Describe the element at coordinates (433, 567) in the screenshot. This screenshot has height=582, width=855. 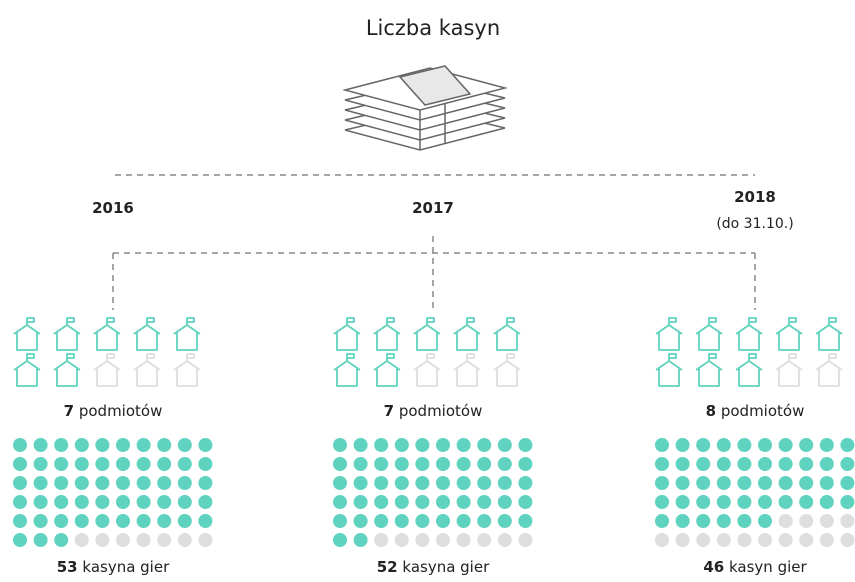
I see `casinos-label: 52 kasyna gier` at that location.